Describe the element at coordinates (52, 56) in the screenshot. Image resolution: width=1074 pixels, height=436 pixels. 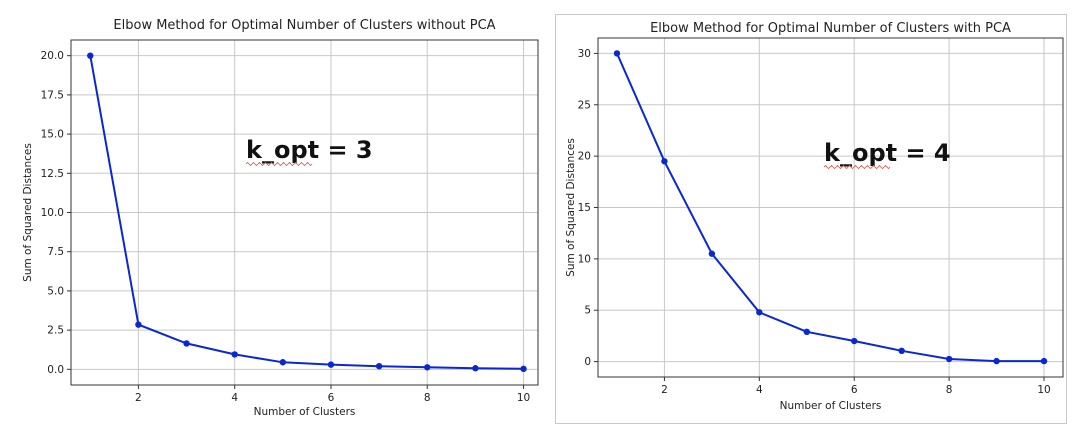
I see `y-tick-label: 20.0` at that location.